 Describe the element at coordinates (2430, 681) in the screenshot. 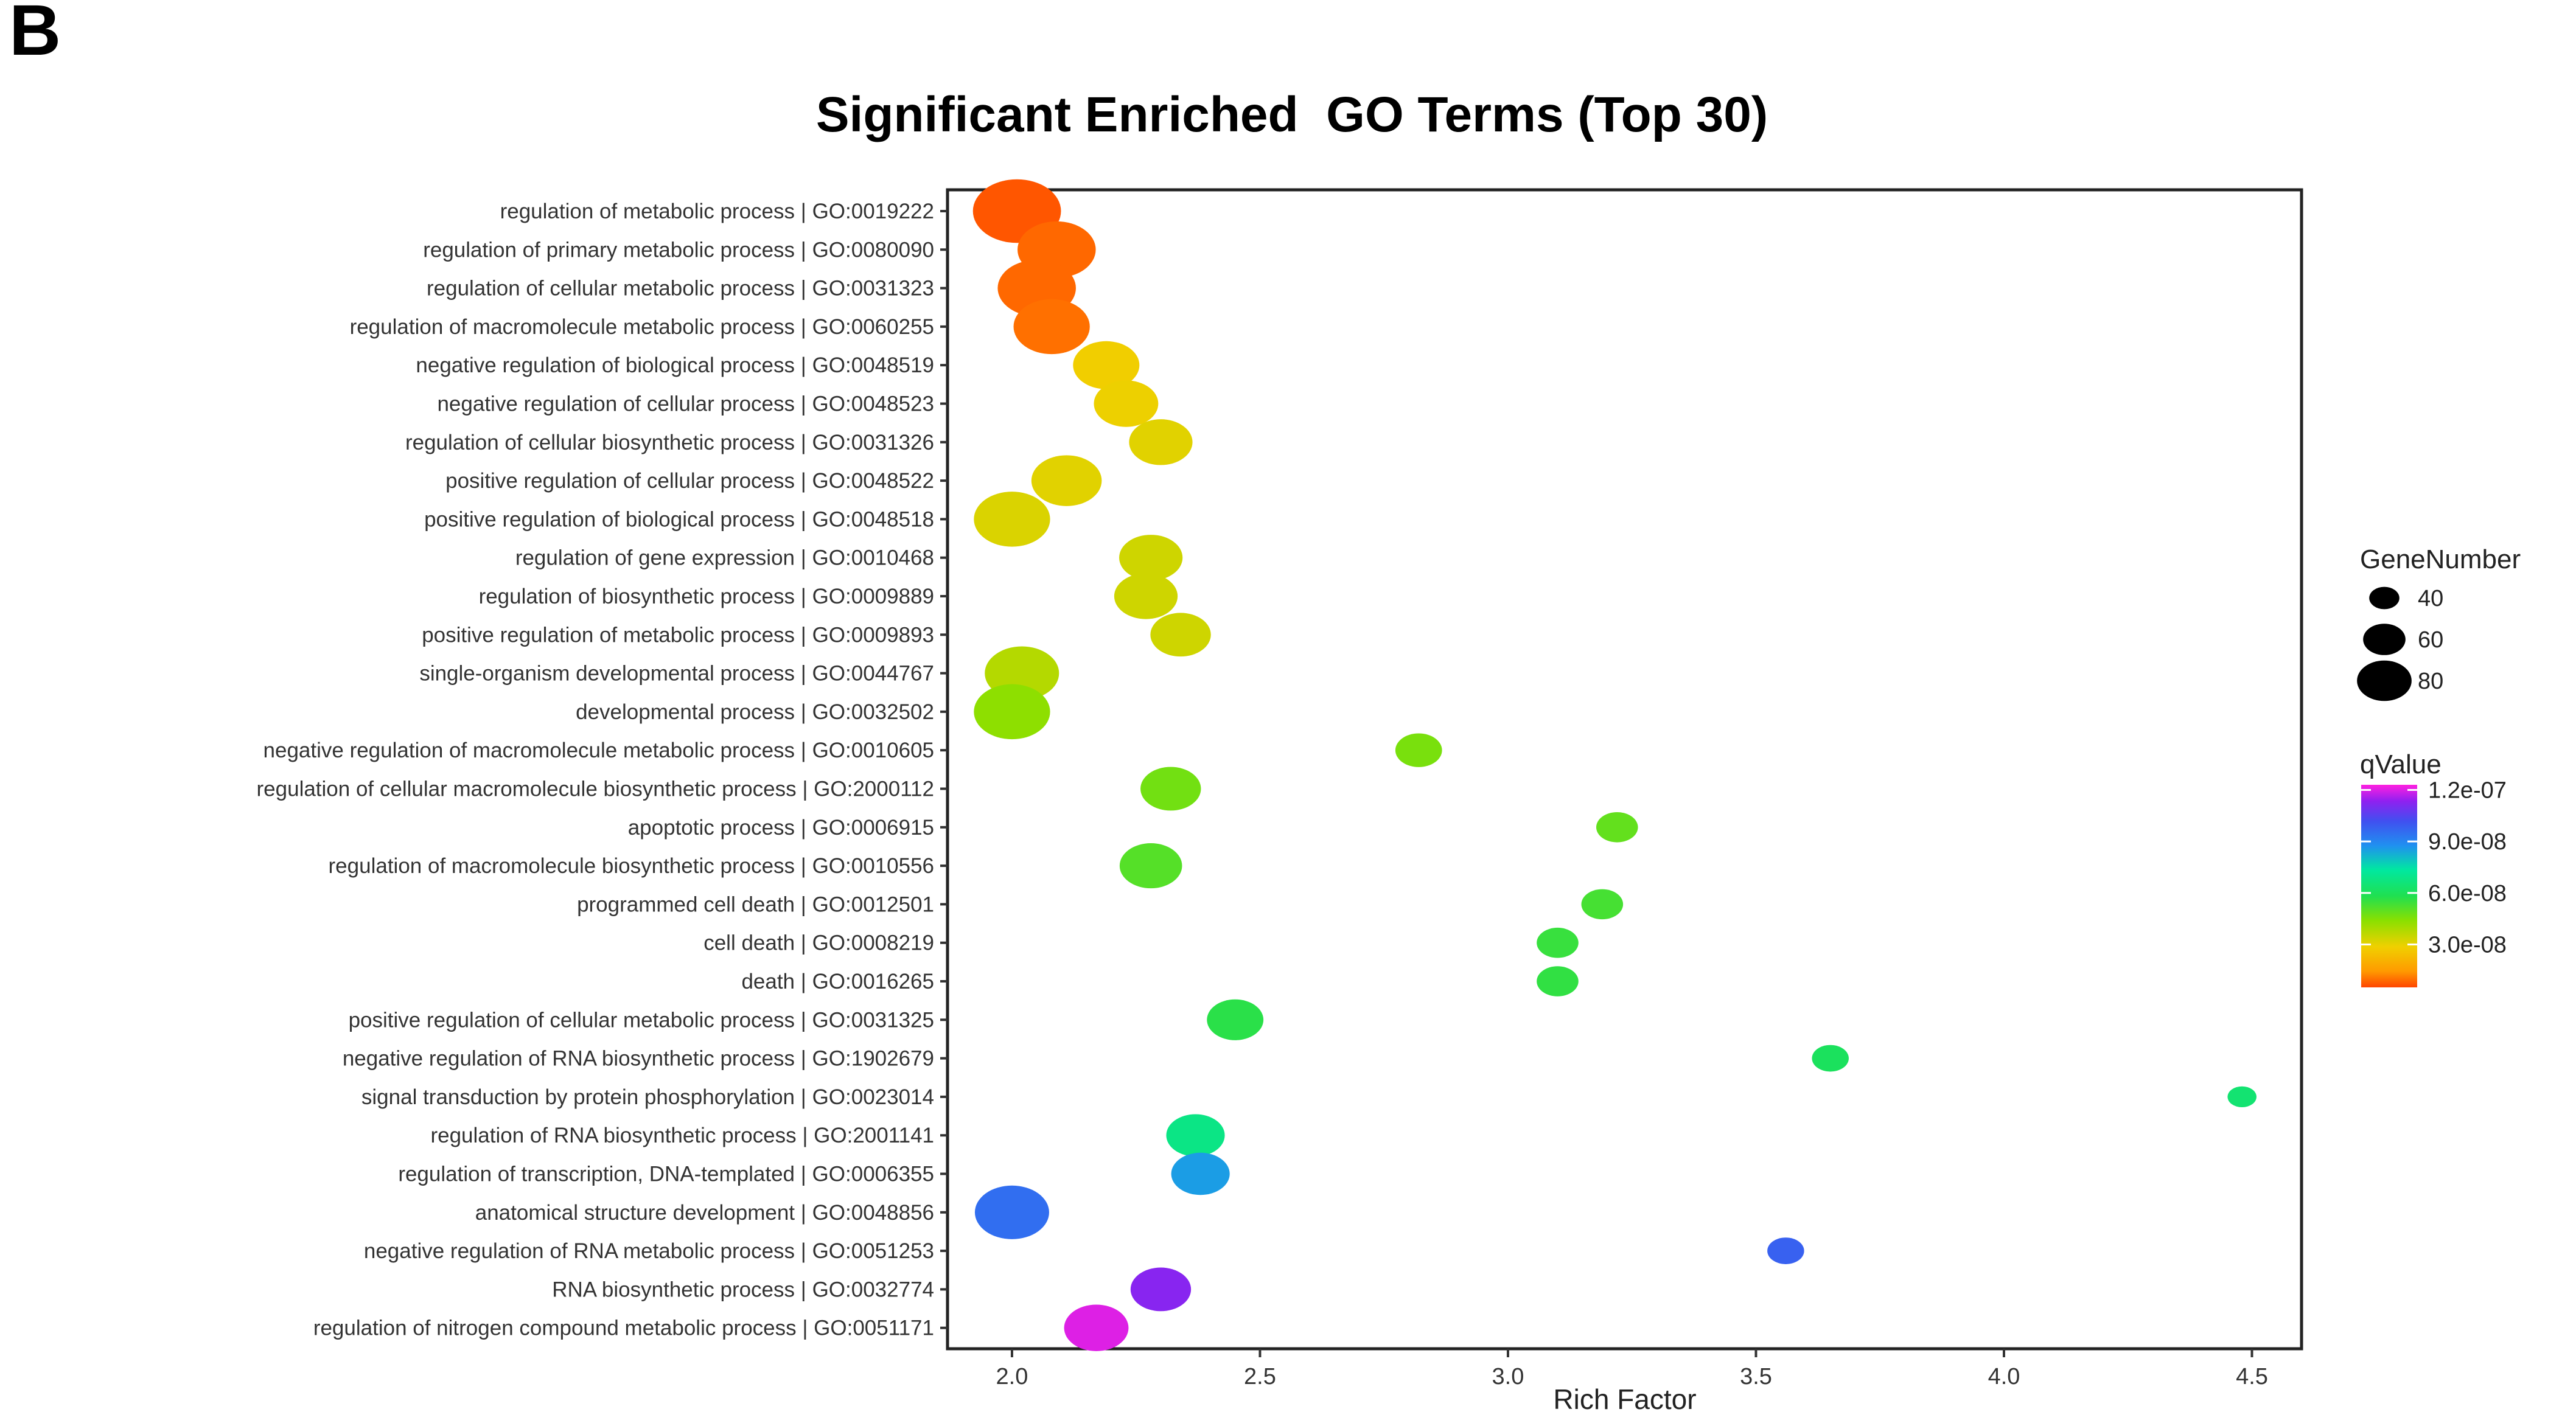

I see `size-legend-label: 80` at that location.